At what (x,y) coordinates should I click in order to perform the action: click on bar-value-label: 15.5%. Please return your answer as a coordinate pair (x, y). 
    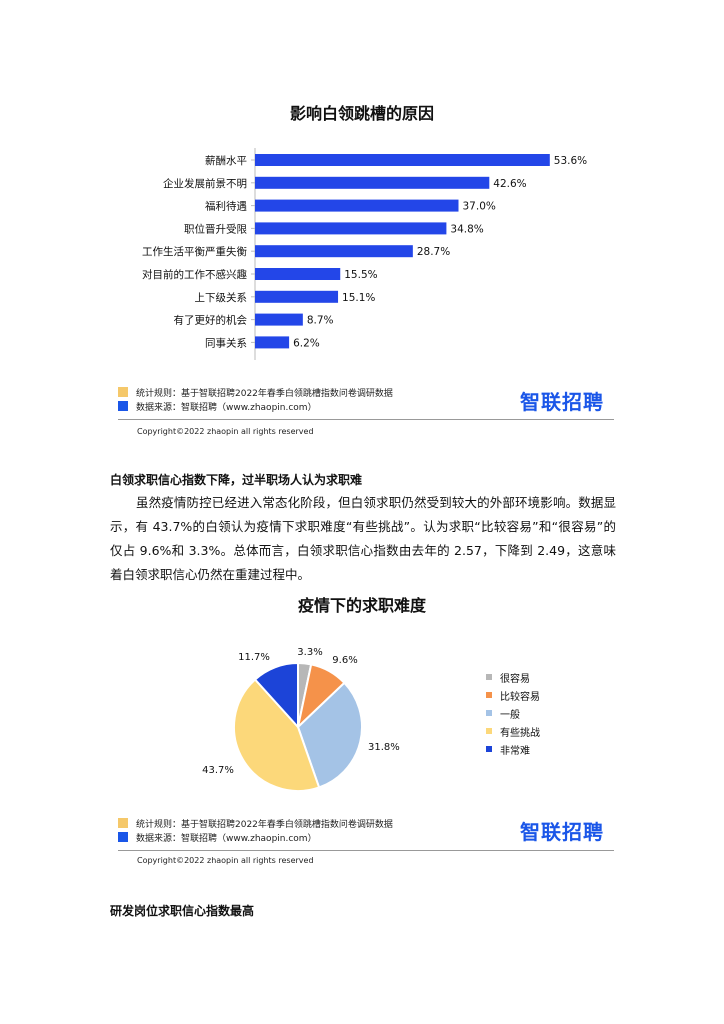
    Looking at the image, I should click on (360, 275).